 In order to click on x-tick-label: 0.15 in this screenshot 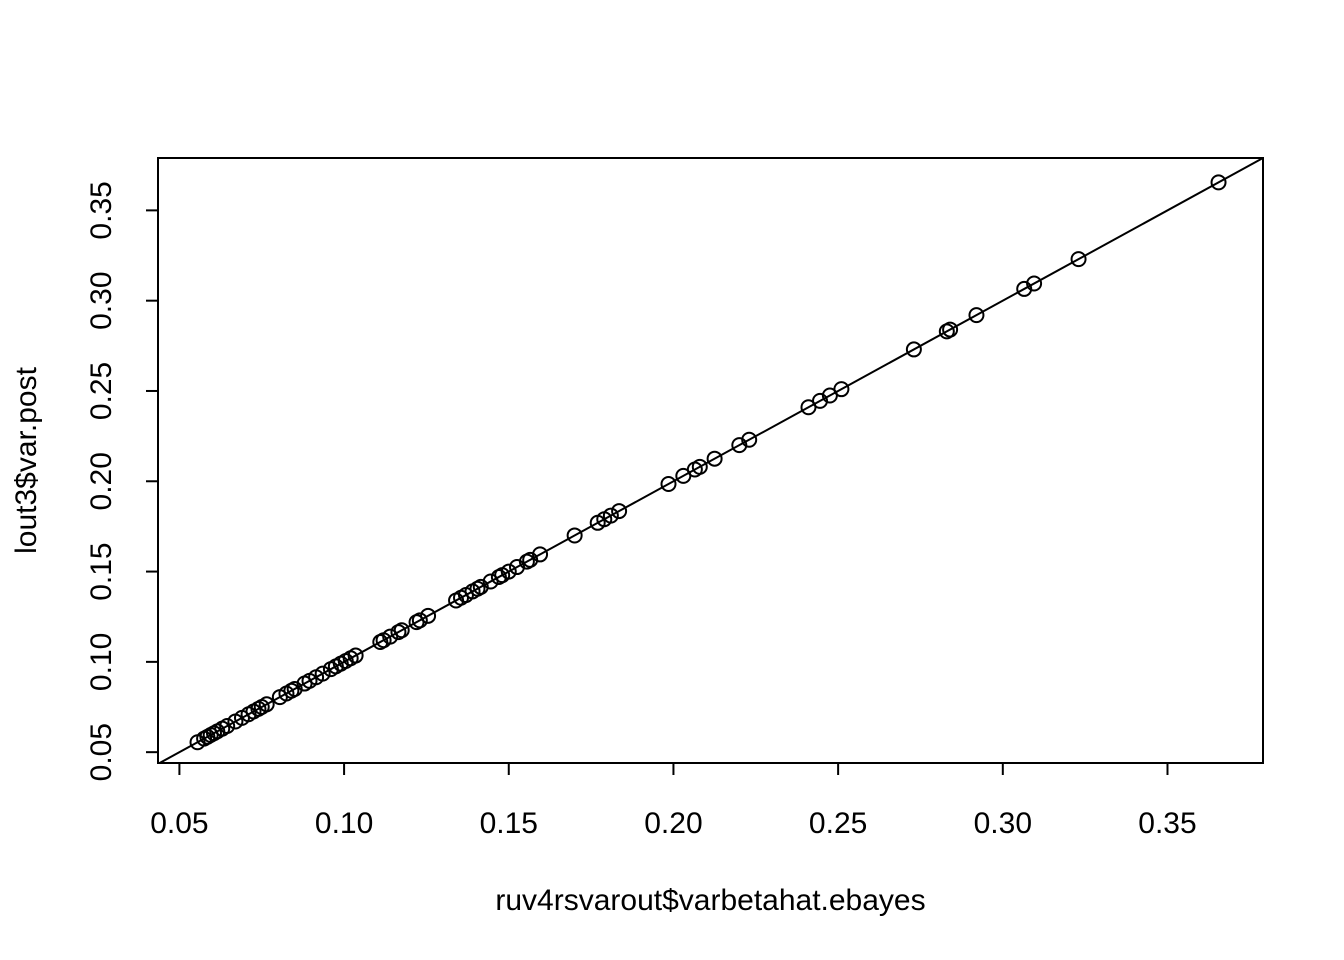, I will do `click(509, 823)`.